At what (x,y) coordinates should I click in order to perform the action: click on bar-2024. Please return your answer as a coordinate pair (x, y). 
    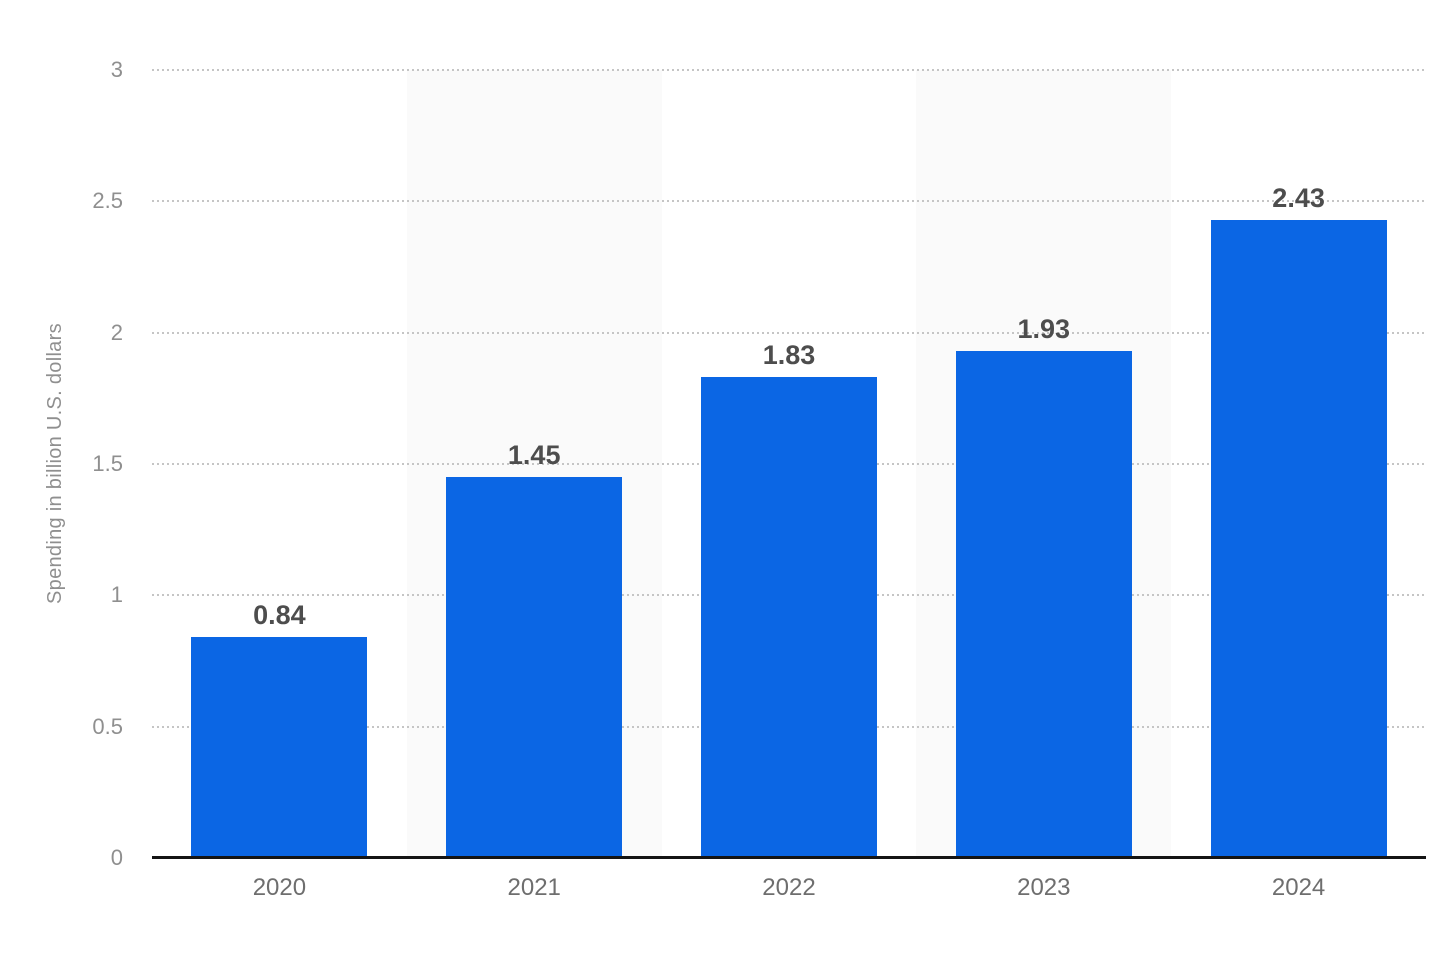
    Looking at the image, I should click on (1298, 538).